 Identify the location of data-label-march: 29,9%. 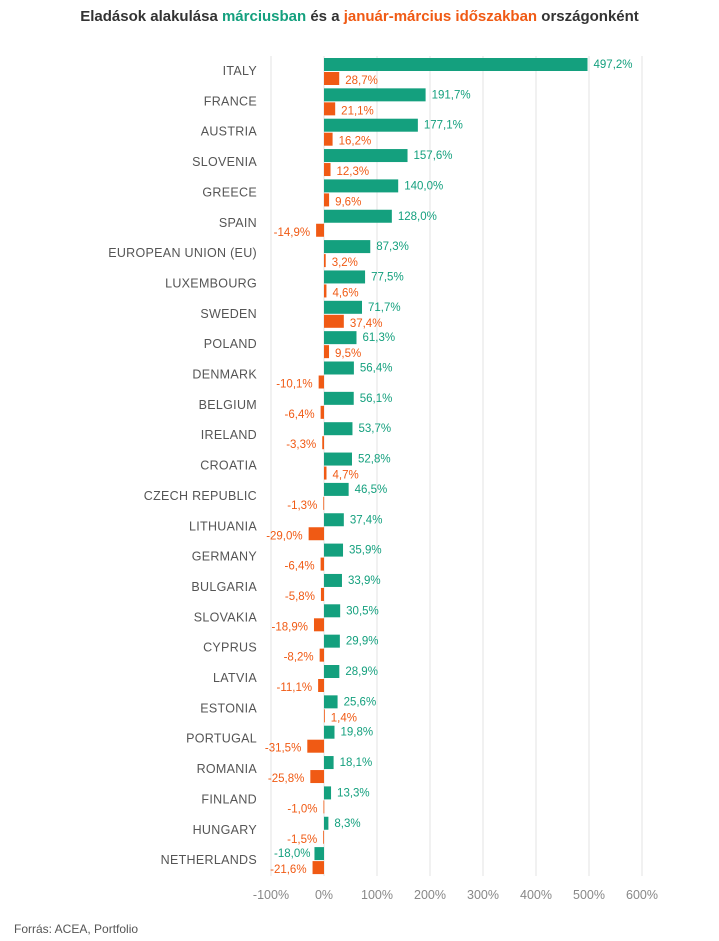
(362, 642).